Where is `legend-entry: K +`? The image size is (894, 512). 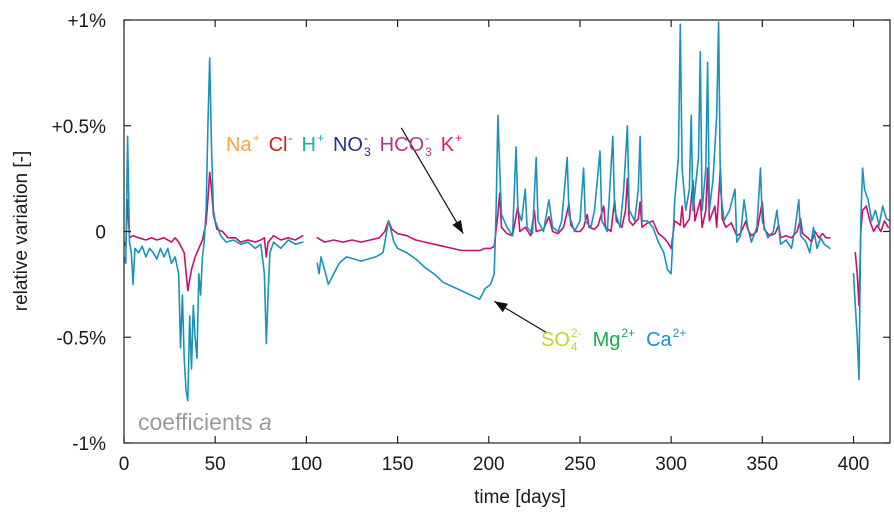
legend-entry: K + is located at coordinates (451, 143).